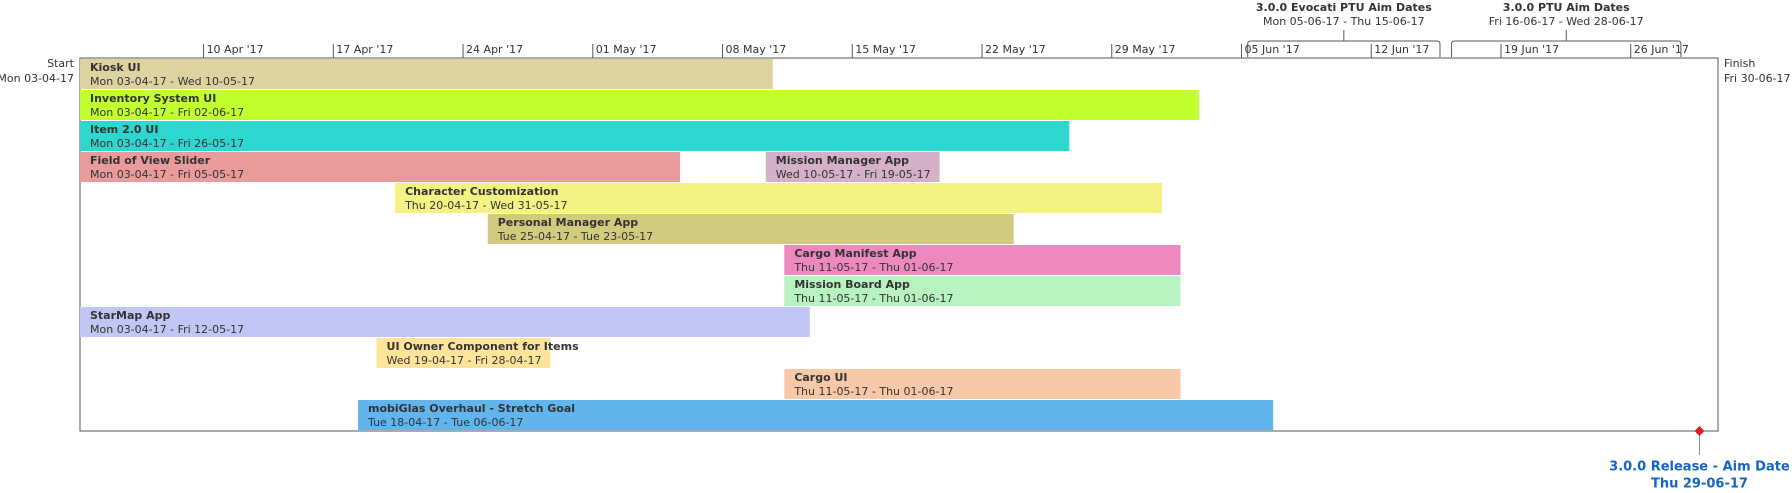  I want to click on task-name: Mission Manager App, so click(842, 160).